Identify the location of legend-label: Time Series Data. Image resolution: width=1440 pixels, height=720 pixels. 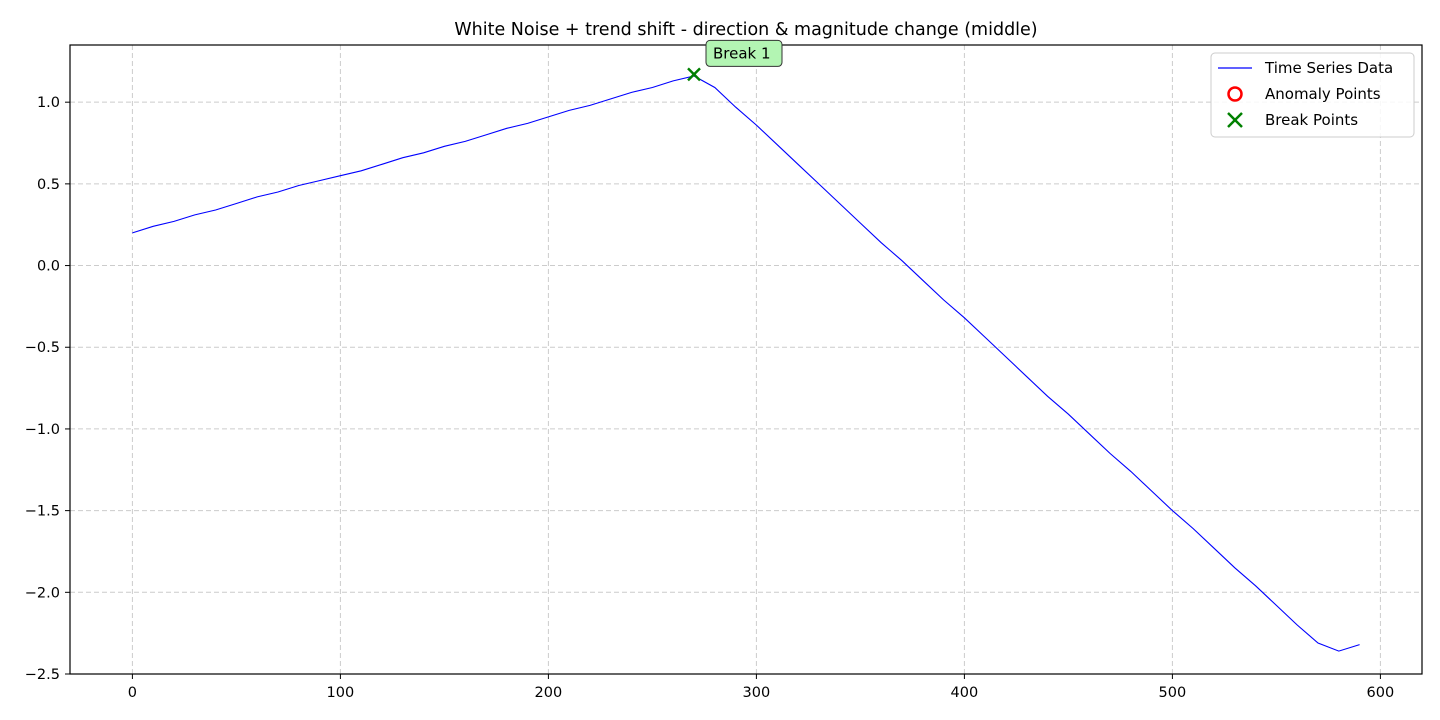
(1328, 68).